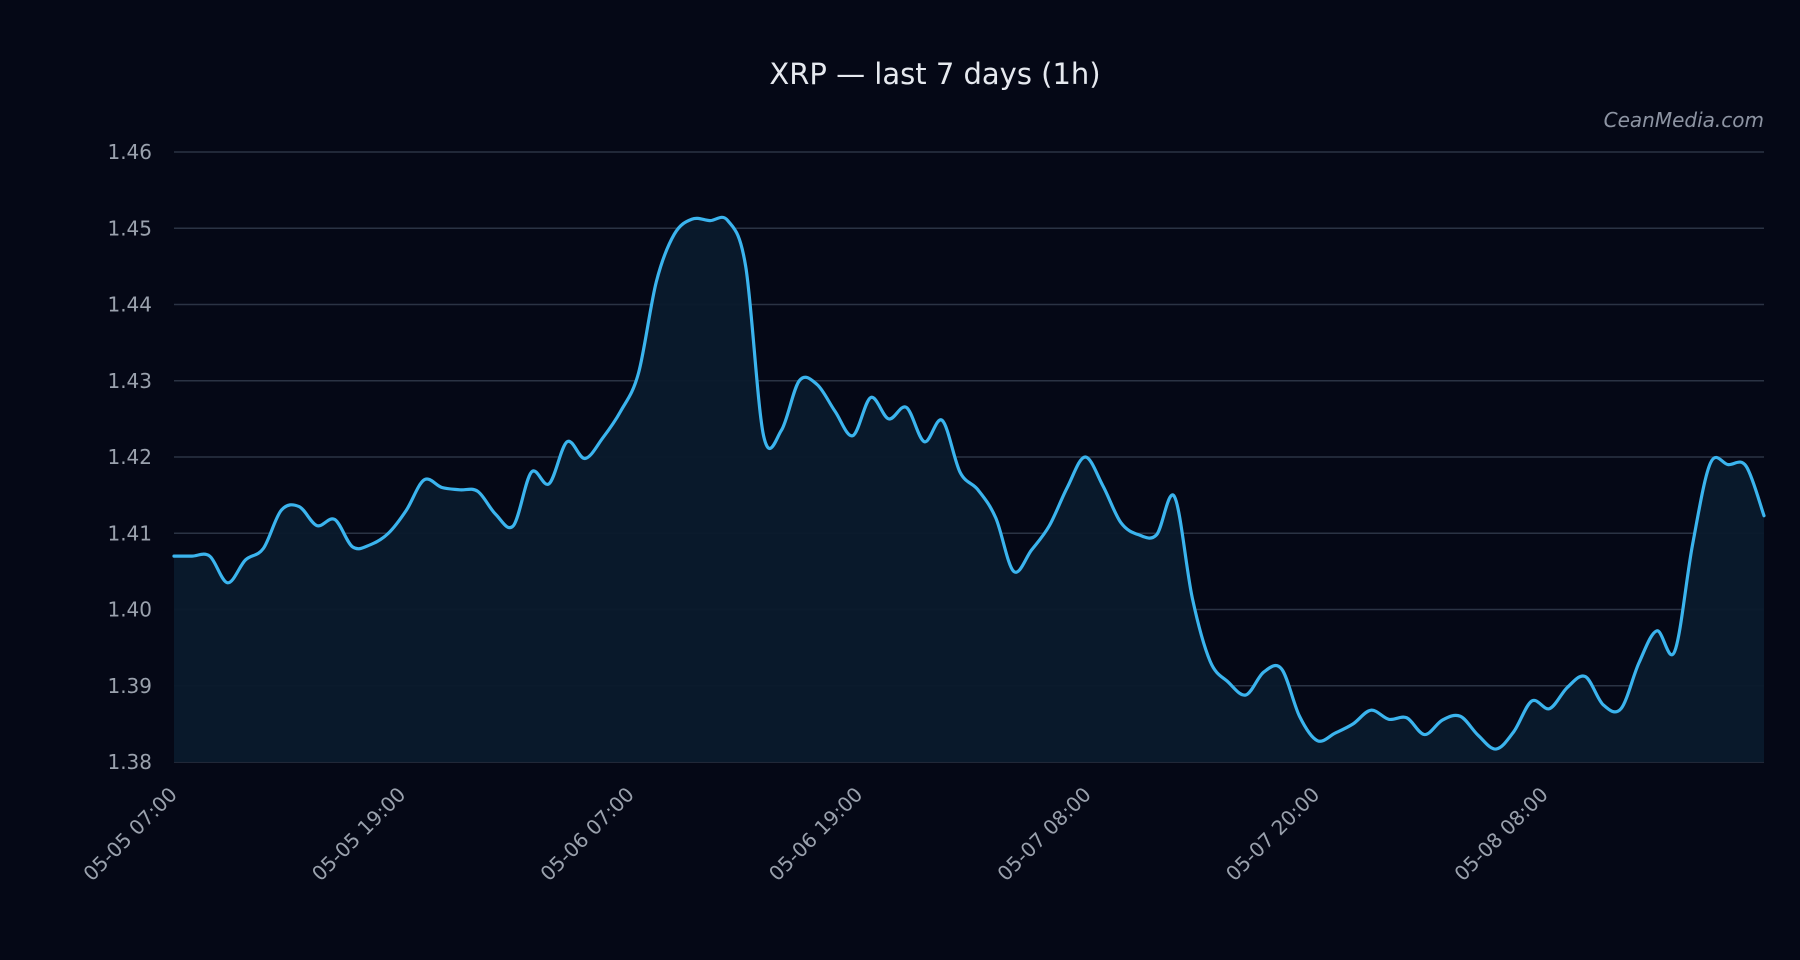 The height and width of the screenshot is (960, 1800). Describe the element at coordinates (129, 305) in the screenshot. I see `y-tick-label: 1.44` at that location.